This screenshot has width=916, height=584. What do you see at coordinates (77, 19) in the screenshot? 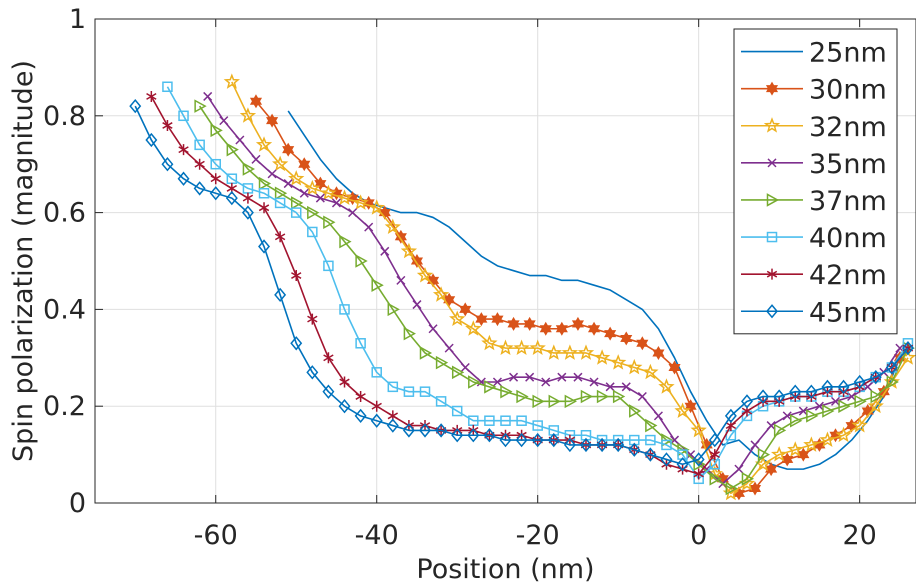
I see `y-tick-label: 1` at bounding box center [77, 19].